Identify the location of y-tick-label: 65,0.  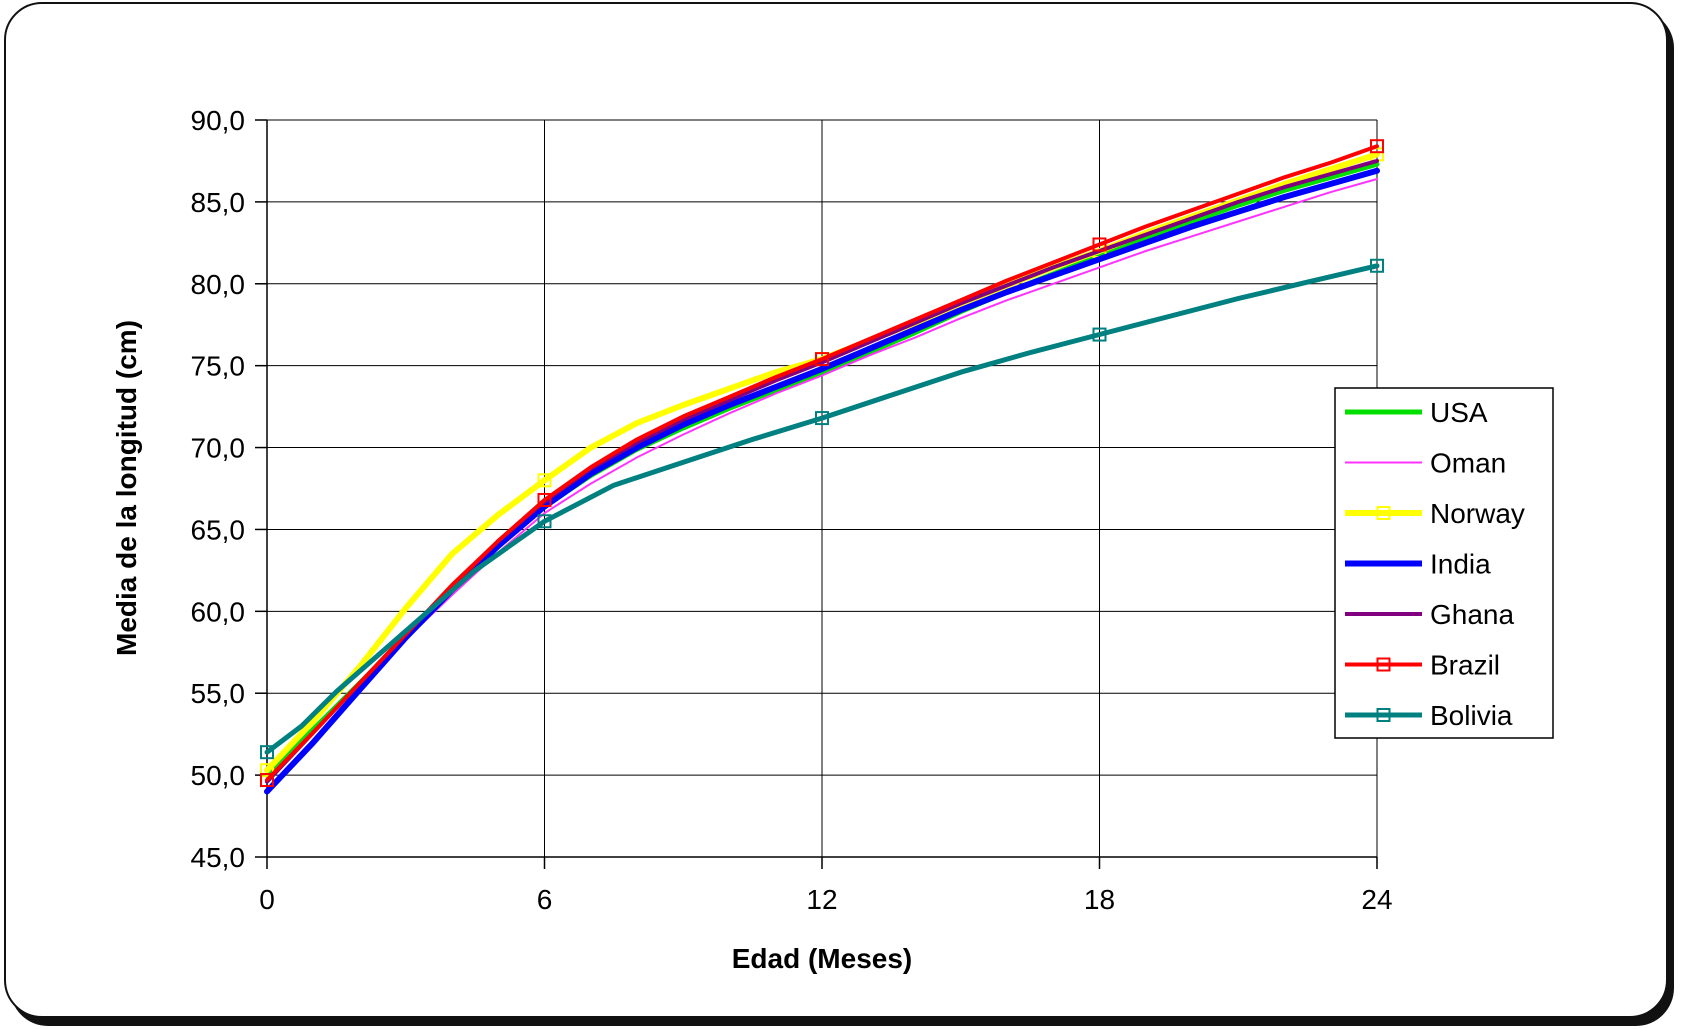
(218, 529).